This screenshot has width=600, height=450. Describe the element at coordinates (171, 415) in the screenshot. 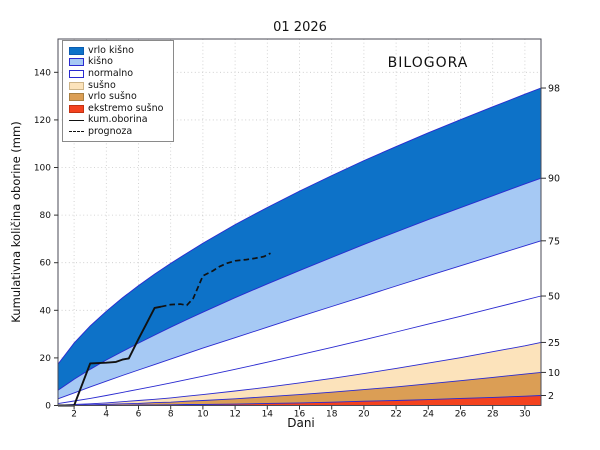

I see `x-tick-label: 8` at that location.